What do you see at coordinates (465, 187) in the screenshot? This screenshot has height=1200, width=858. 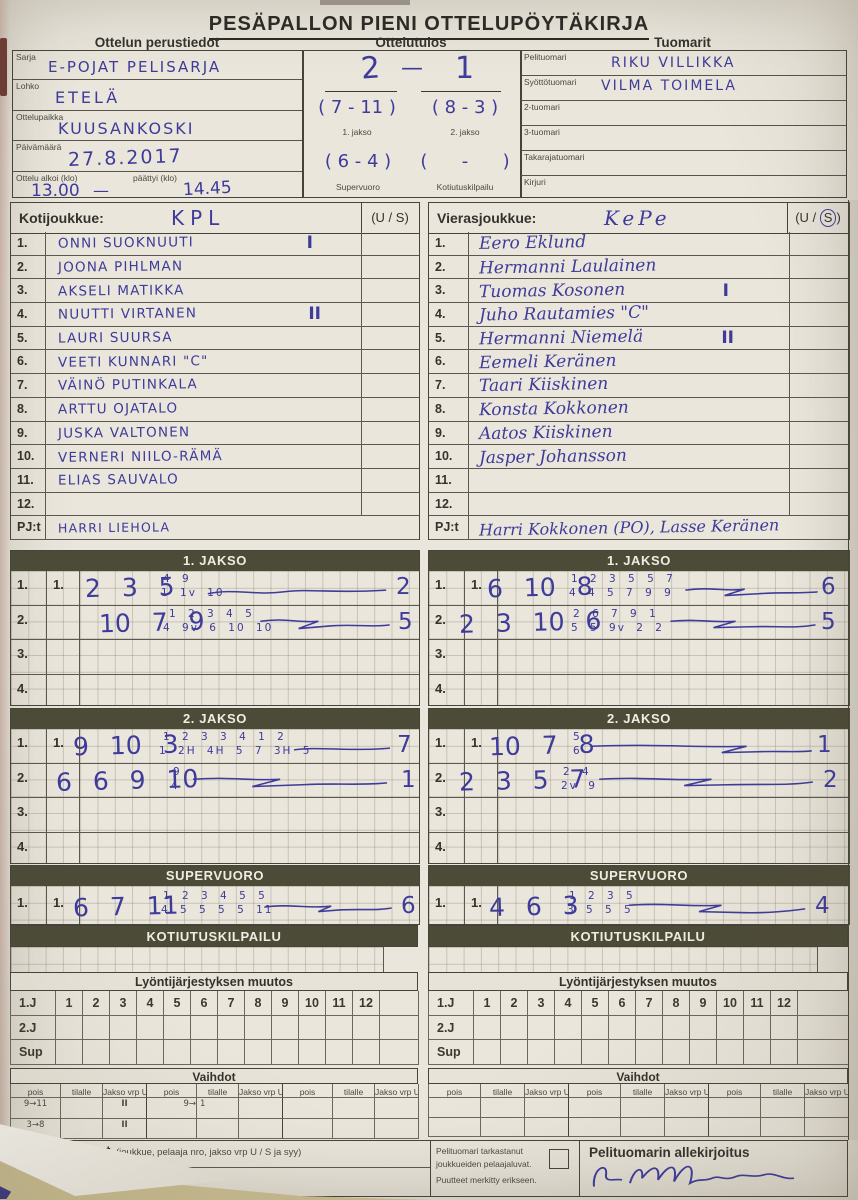 I see `homerun-label: Kotiutuskilpailu` at bounding box center [465, 187].